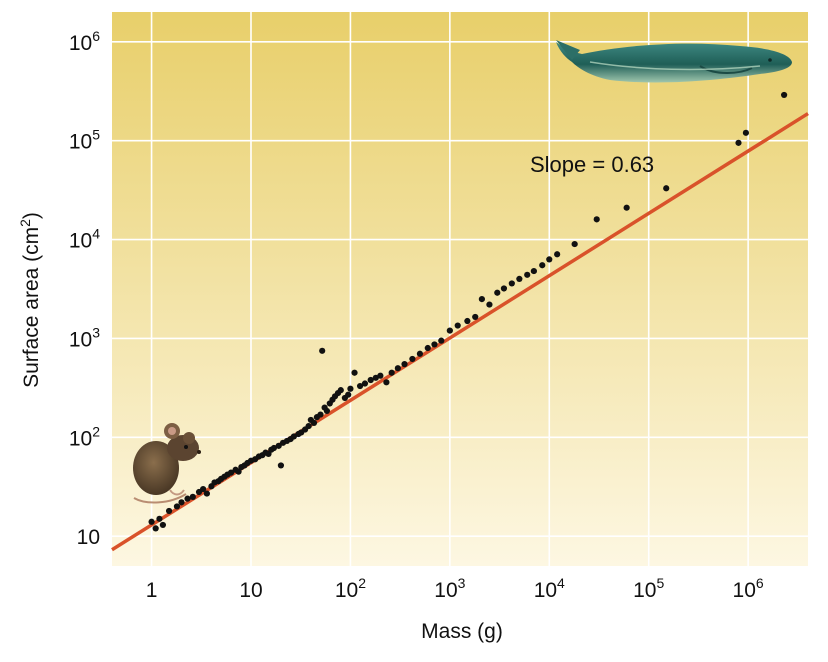  I want to click on y-axis-tick-labels: 10 10² 10³ 10⁴ 10⁵ 10⁶, so click(84, 288).